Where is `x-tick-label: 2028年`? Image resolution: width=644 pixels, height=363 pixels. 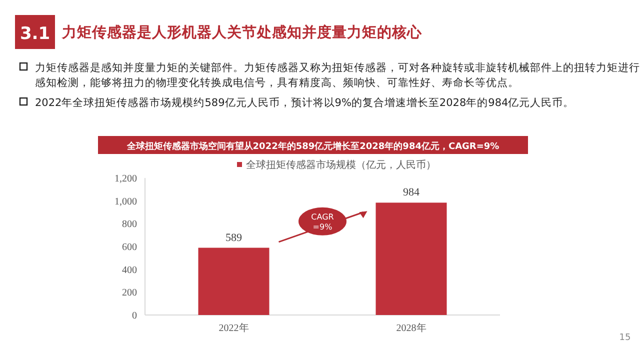 x-tick-label: 2028年 is located at coordinates (411, 328).